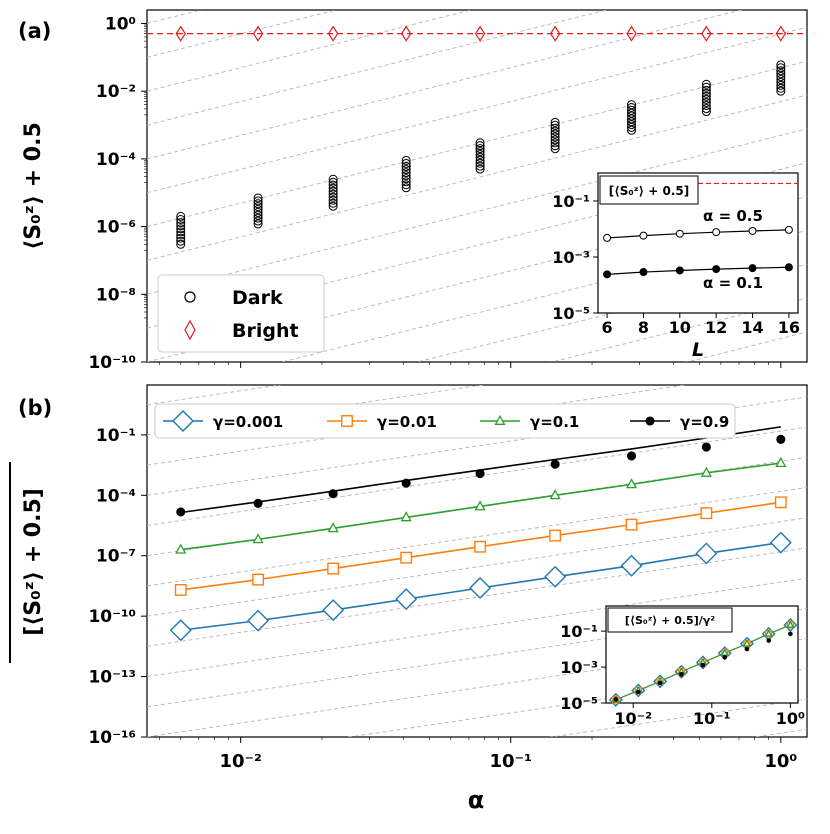 The height and width of the screenshot is (834, 830). Describe the element at coordinates (265, 331) in the screenshot. I see `legend-bright-label: Bright` at that location.